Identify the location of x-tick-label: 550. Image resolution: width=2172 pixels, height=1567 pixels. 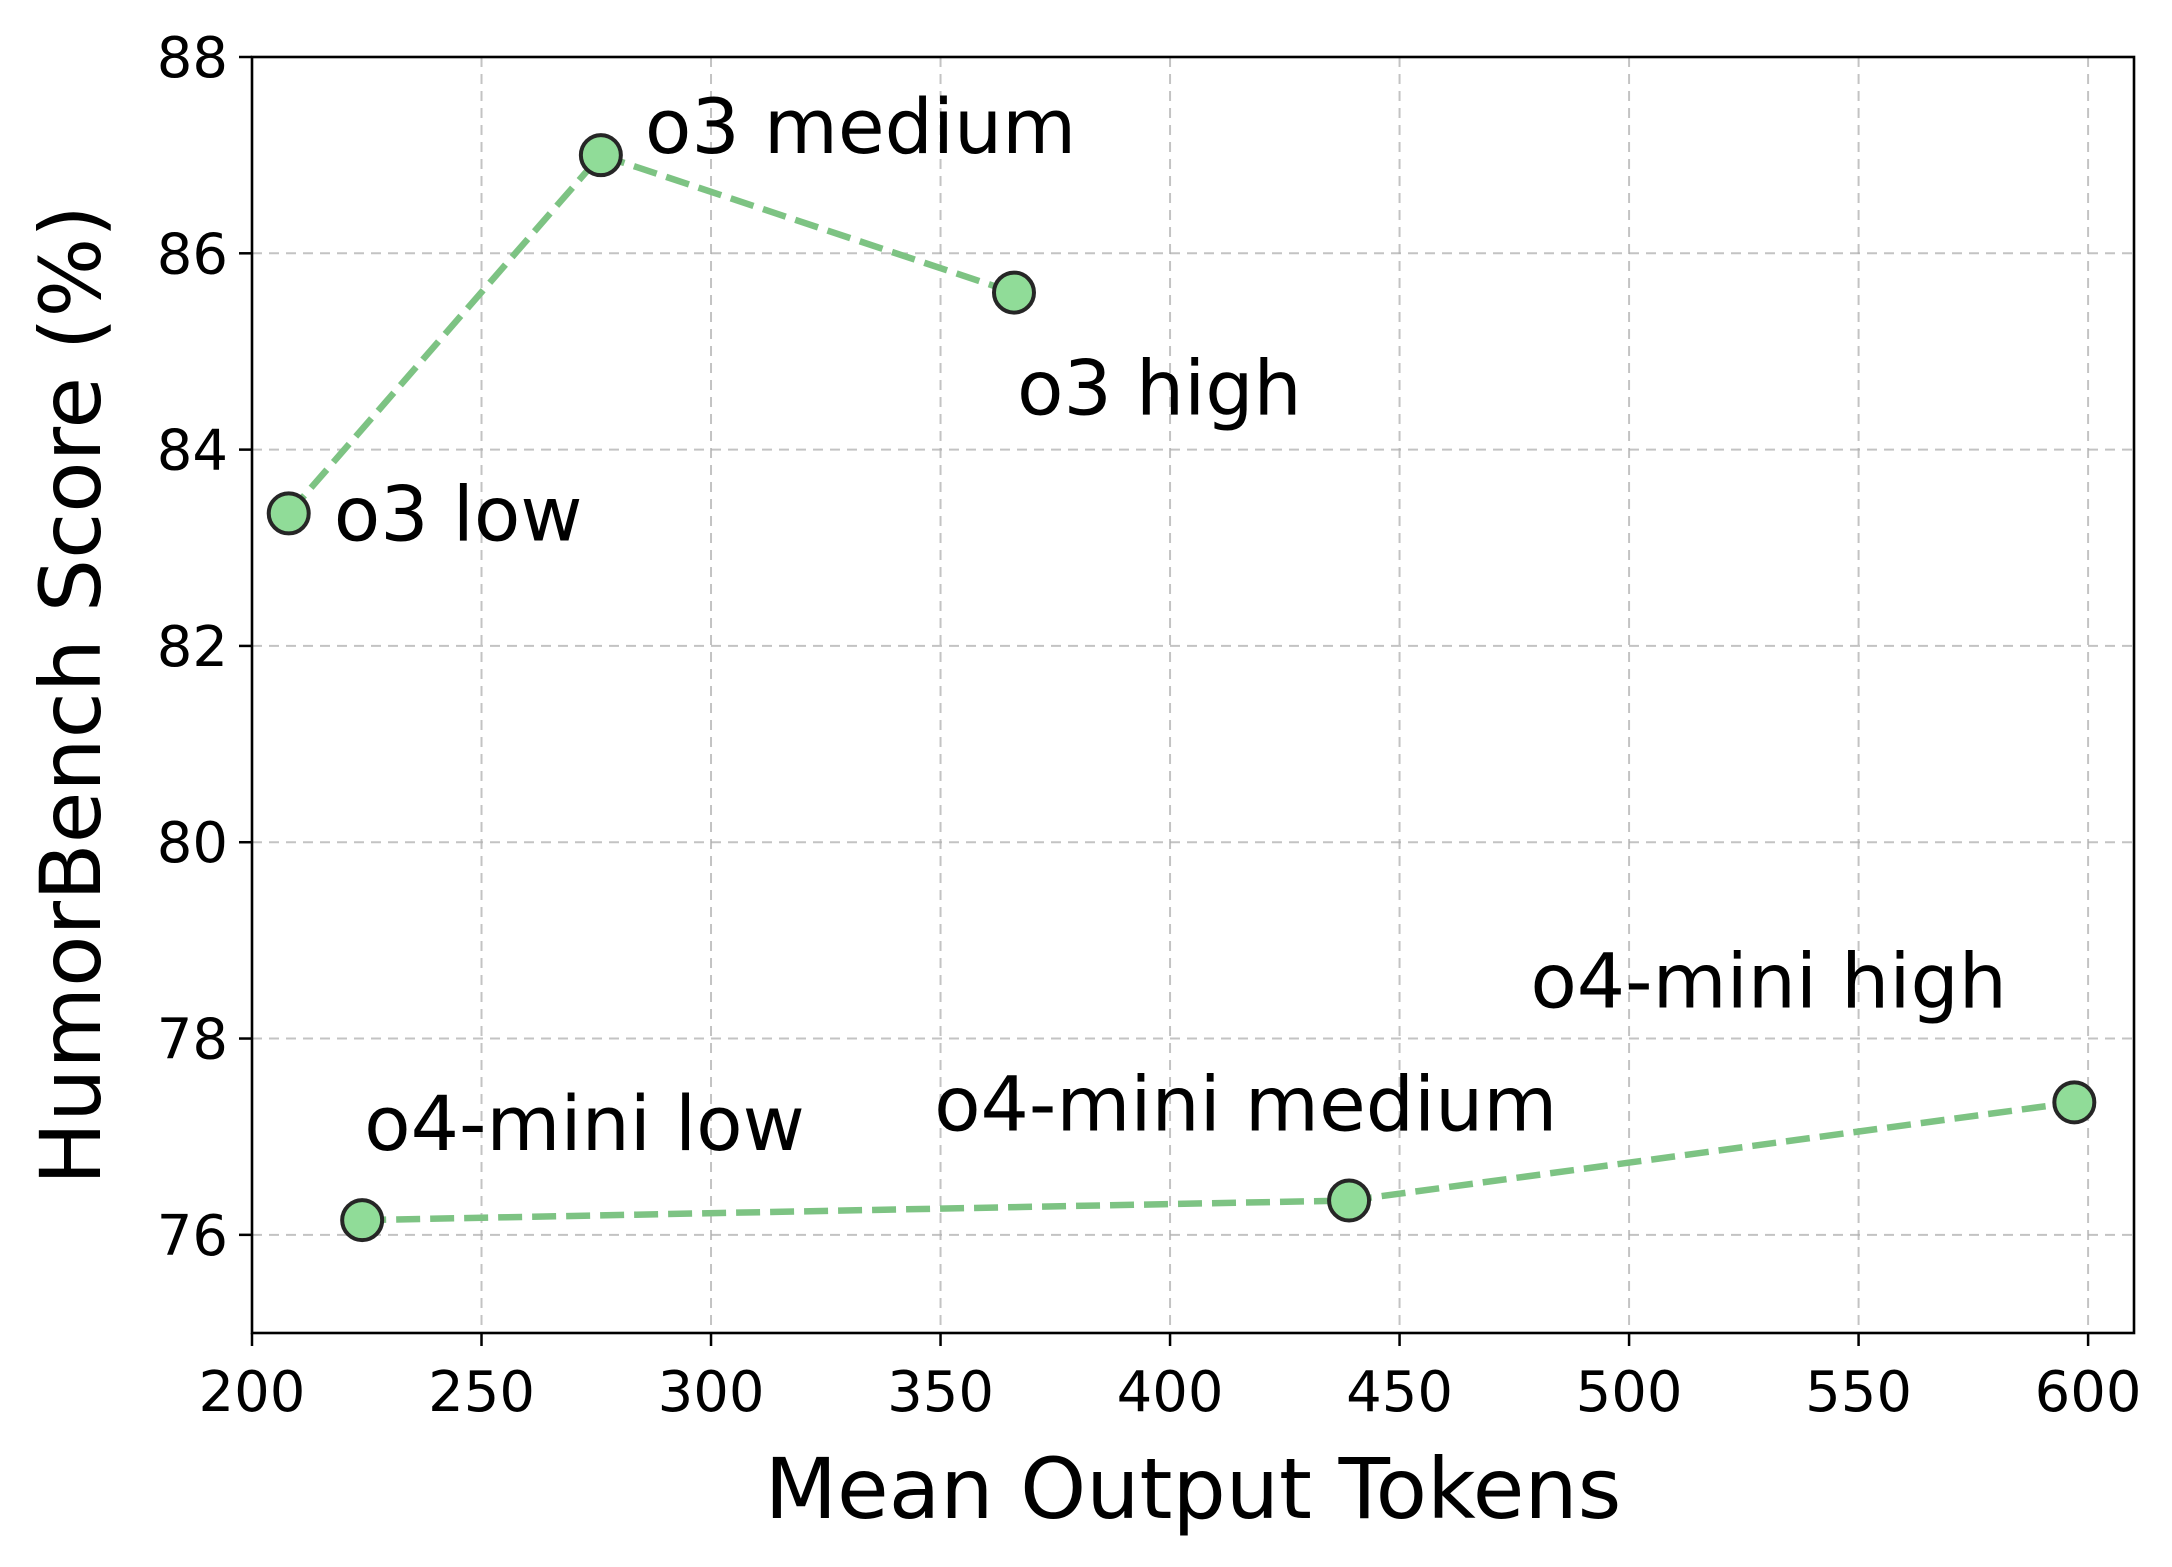
(1858, 1392).